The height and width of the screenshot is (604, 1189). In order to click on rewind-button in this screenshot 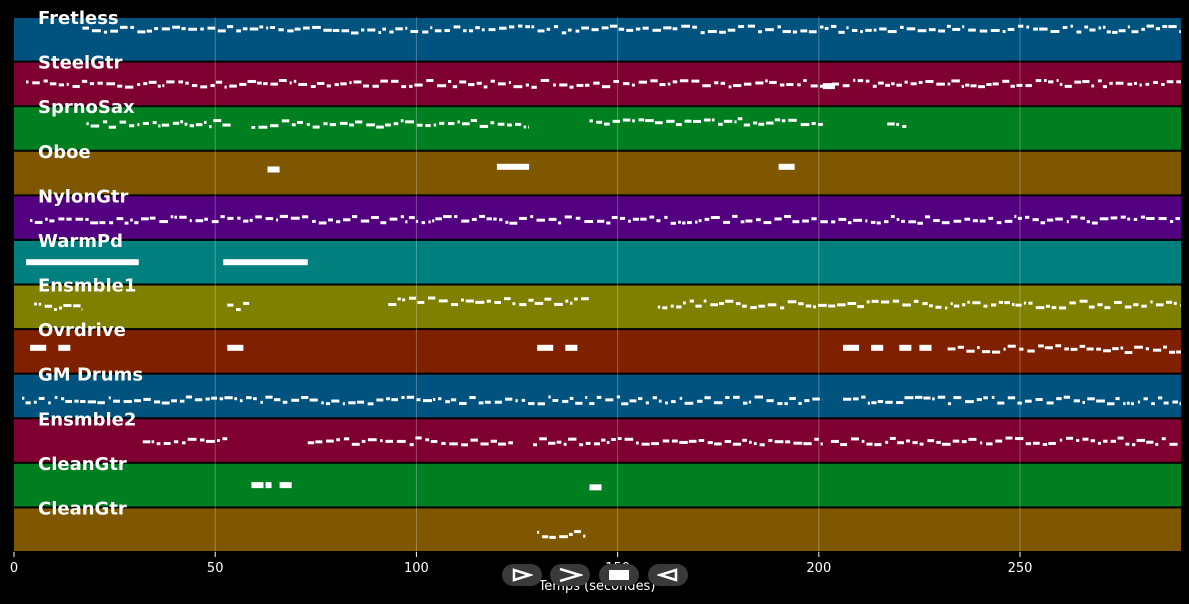, I will do `click(668, 575)`.